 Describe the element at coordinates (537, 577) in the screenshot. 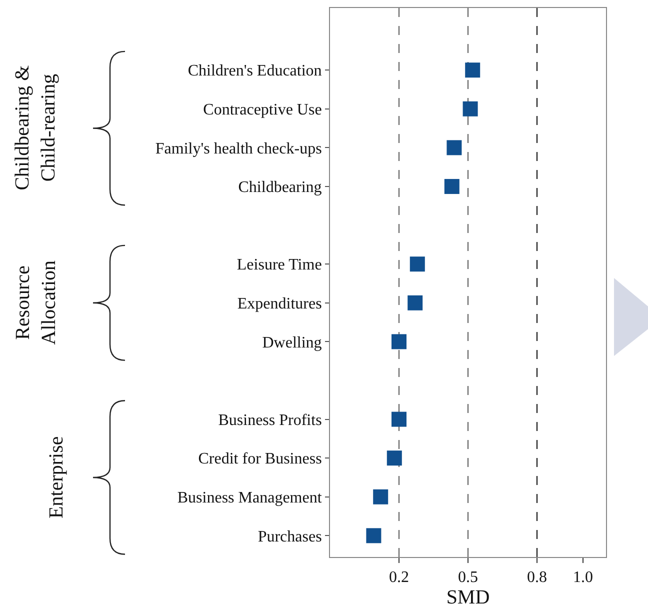

I see `x-tick-label: 0.8` at that location.